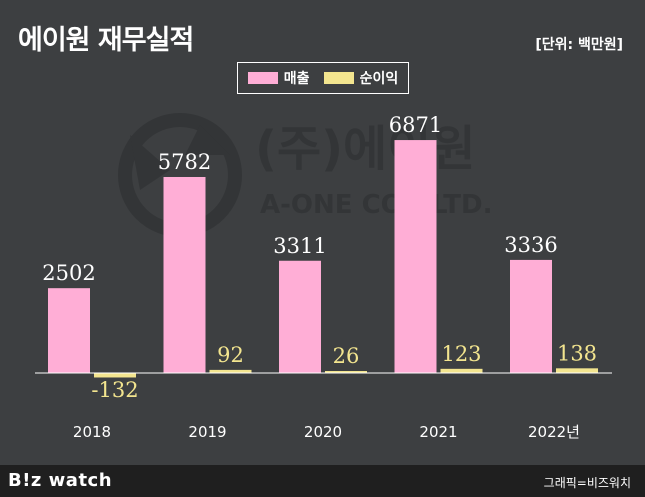  Describe the element at coordinates (300, 316) in the screenshot. I see `bar-sales-2020` at that location.